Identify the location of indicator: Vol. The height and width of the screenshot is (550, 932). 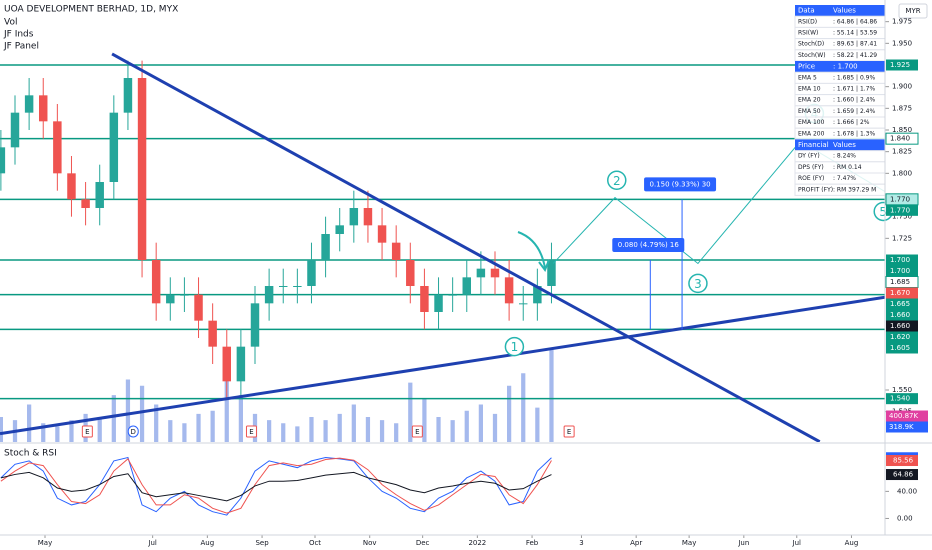
(10, 23).